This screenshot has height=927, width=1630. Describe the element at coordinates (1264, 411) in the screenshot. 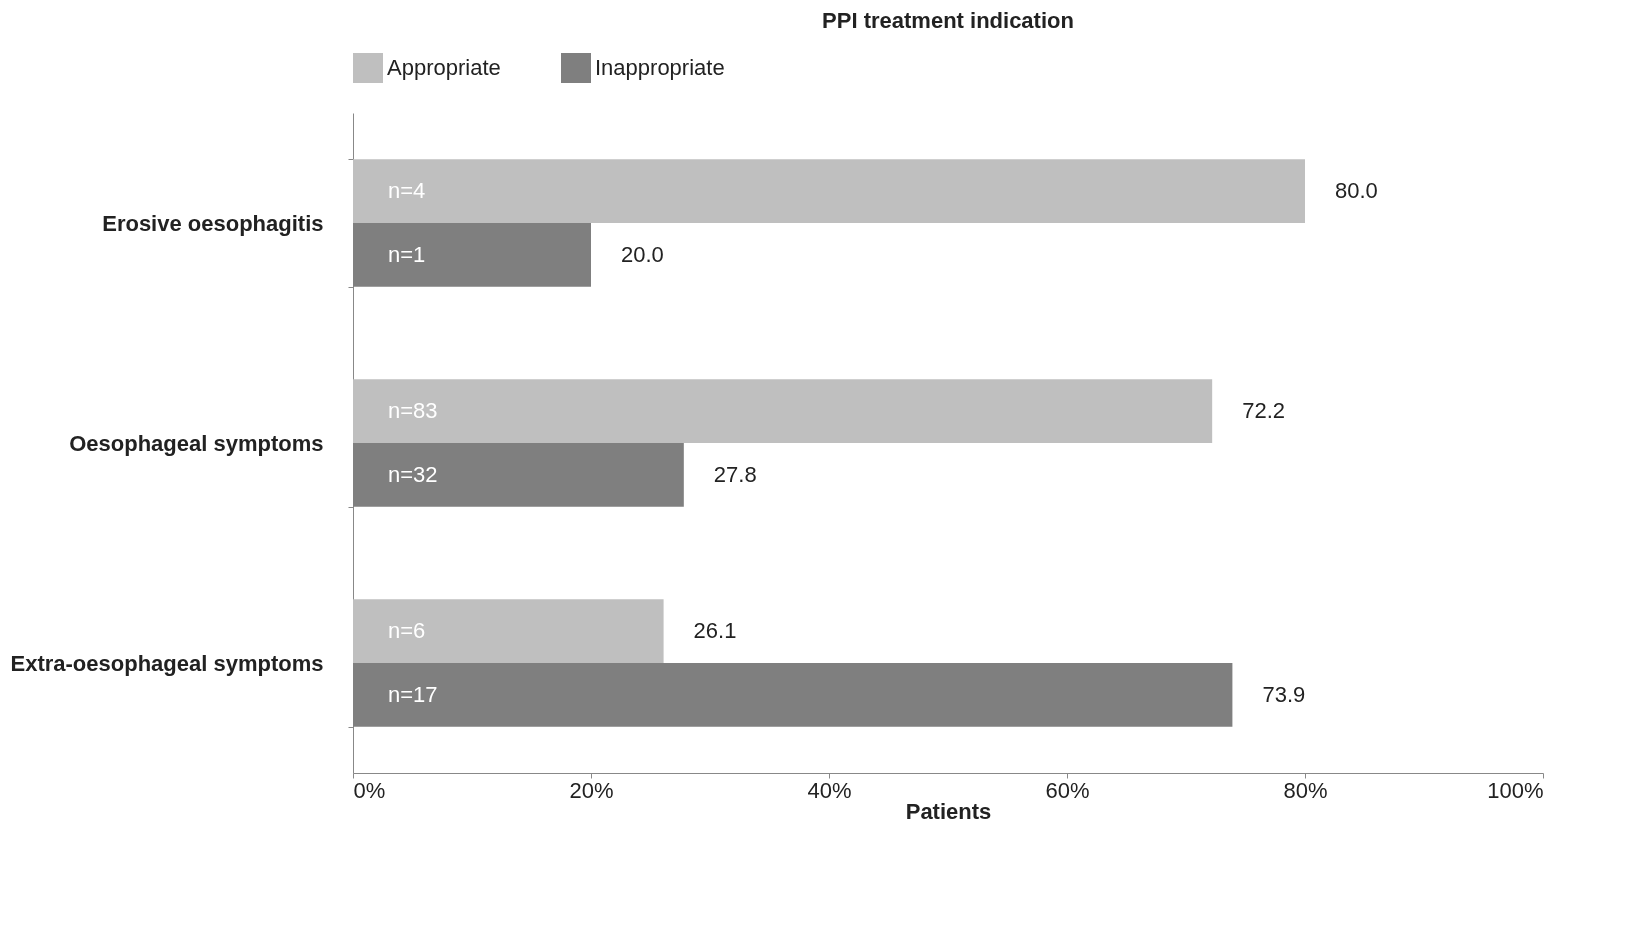

I see `data-label: 72.2` at that location.